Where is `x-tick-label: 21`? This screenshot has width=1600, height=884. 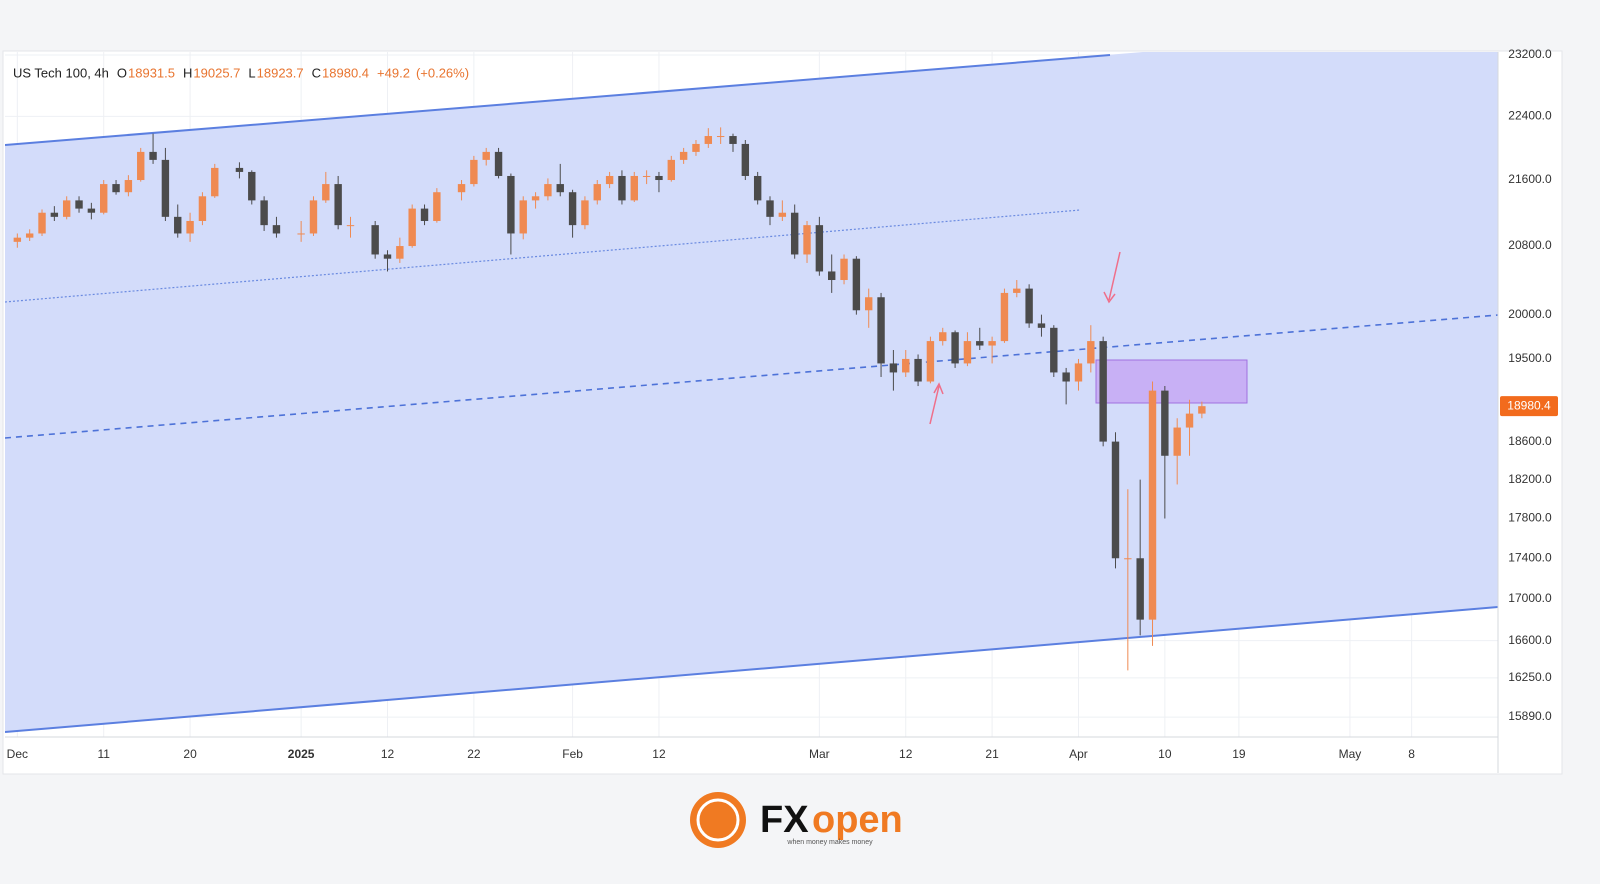 x-tick-label: 21 is located at coordinates (992, 754).